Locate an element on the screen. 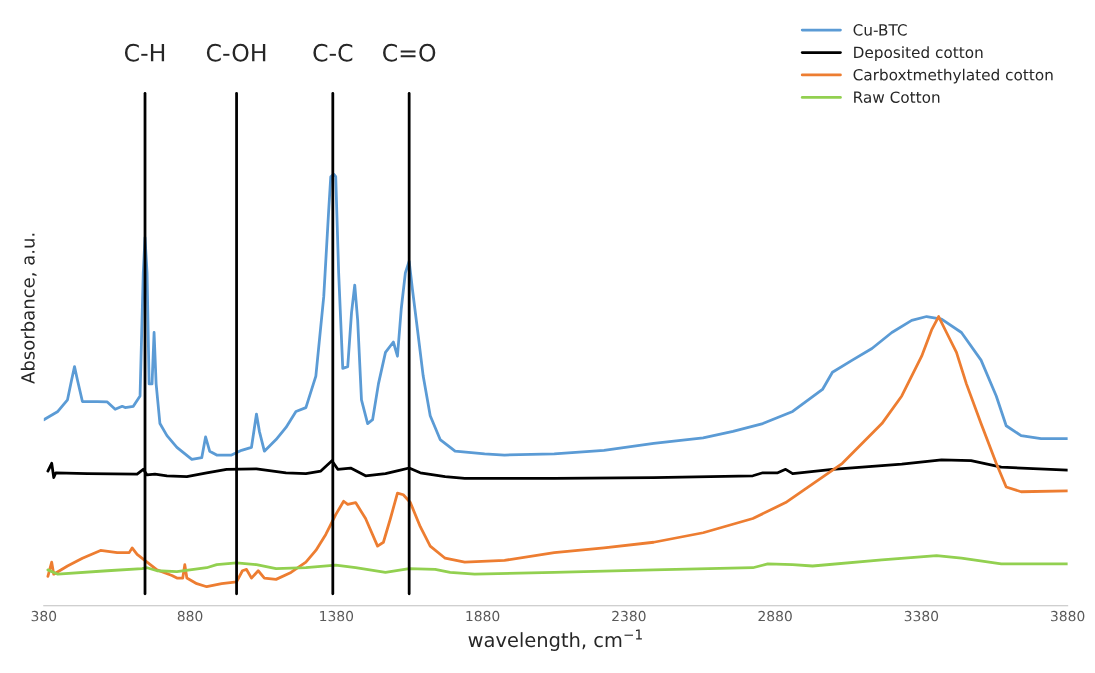  x-tick-label: 380 is located at coordinates (44, 616).